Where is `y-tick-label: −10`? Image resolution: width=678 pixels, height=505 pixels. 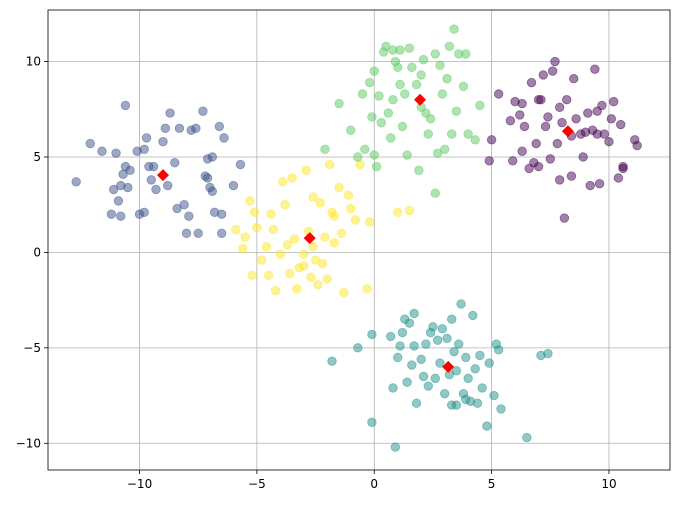 y-tick-label: −10 is located at coordinates (28, 443).